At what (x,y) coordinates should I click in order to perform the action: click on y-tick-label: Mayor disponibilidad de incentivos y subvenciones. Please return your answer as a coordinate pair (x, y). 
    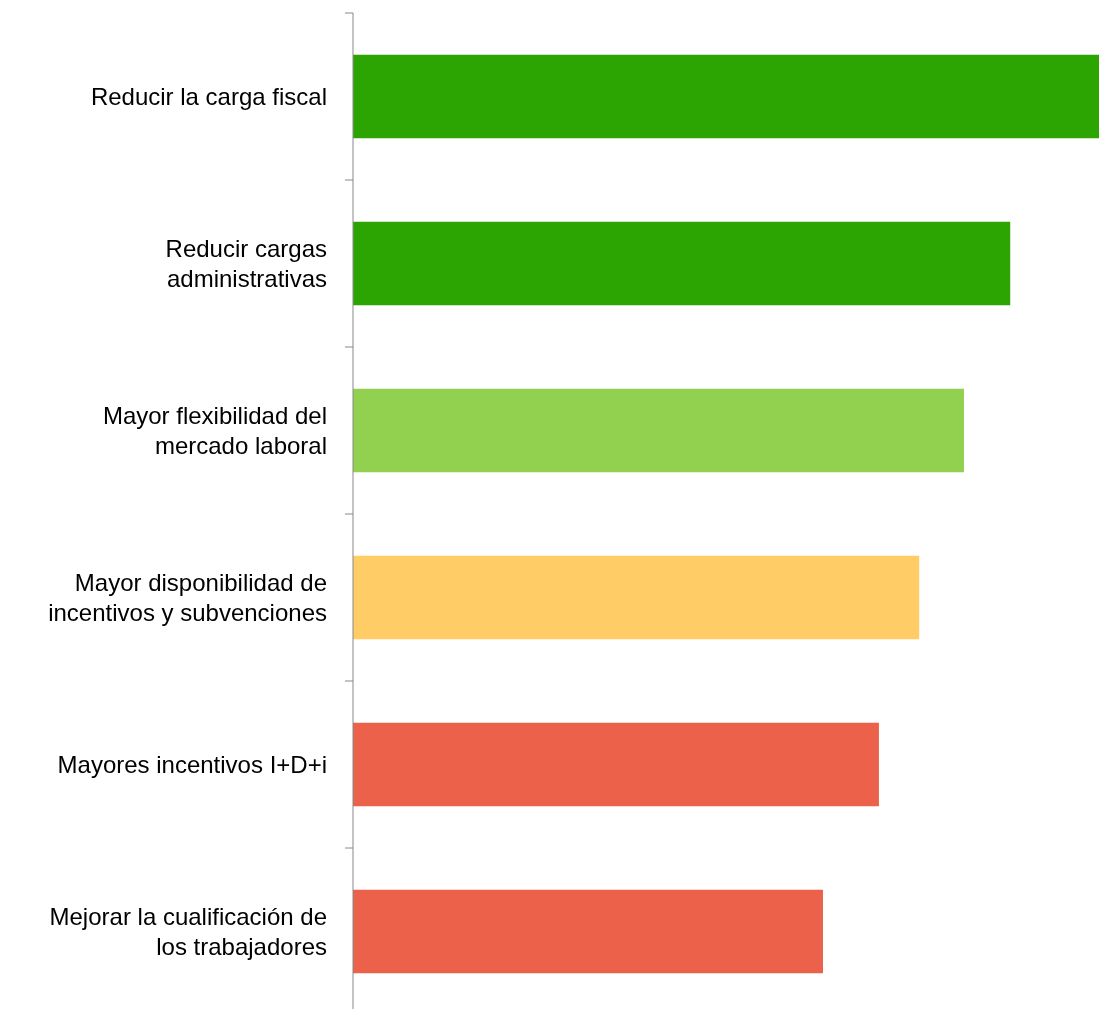
    Looking at the image, I should click on (187, 597).